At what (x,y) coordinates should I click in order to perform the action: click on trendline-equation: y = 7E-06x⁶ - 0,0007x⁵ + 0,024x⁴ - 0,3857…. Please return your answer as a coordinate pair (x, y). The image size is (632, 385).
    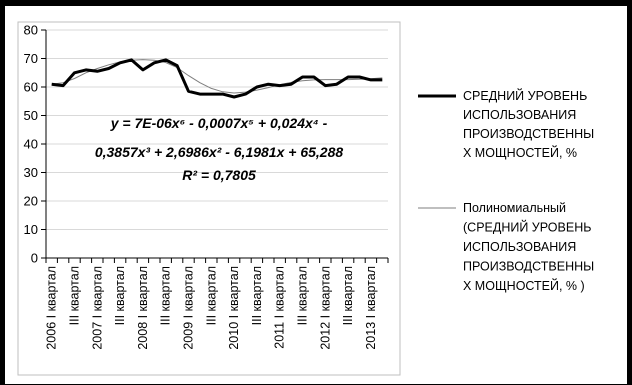
    Looking at the image, I should click on (219, 149).